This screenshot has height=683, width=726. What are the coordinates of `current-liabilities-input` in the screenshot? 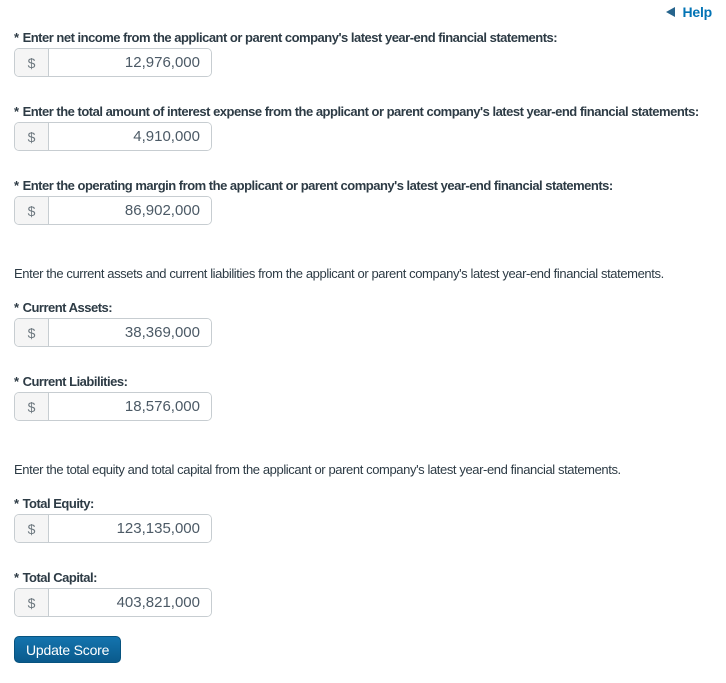 It's located at (130, 406).